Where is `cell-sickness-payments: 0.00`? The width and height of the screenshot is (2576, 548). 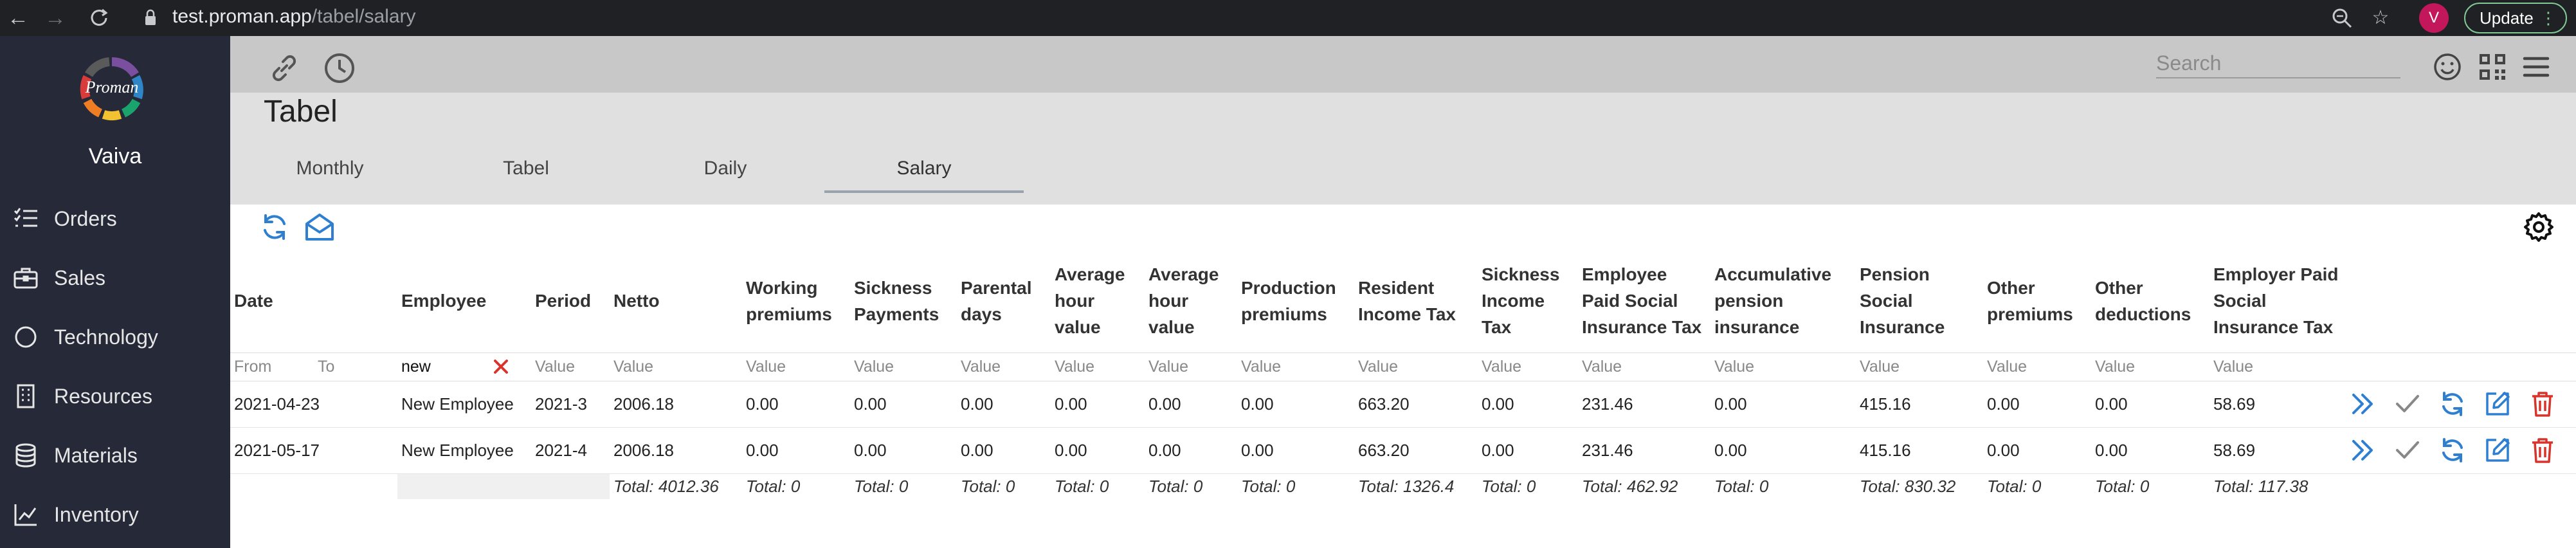
cell-sickness-payments: 0.00 is located at coordinates (903, 404).